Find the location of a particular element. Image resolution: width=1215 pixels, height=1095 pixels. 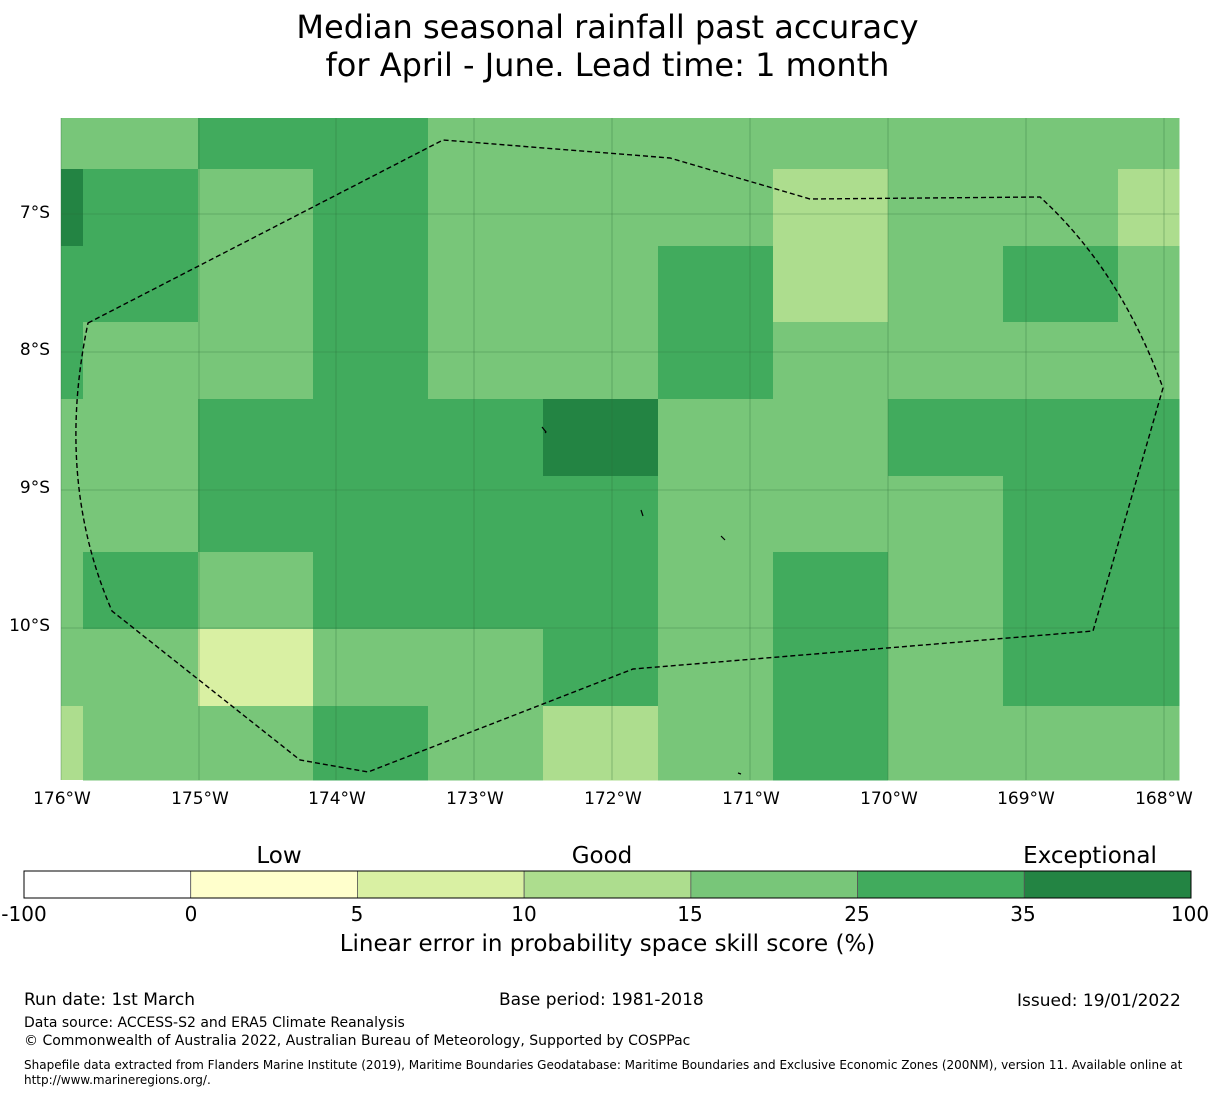

lon-label-174w: 174°W is located at coordinates (337, 799).